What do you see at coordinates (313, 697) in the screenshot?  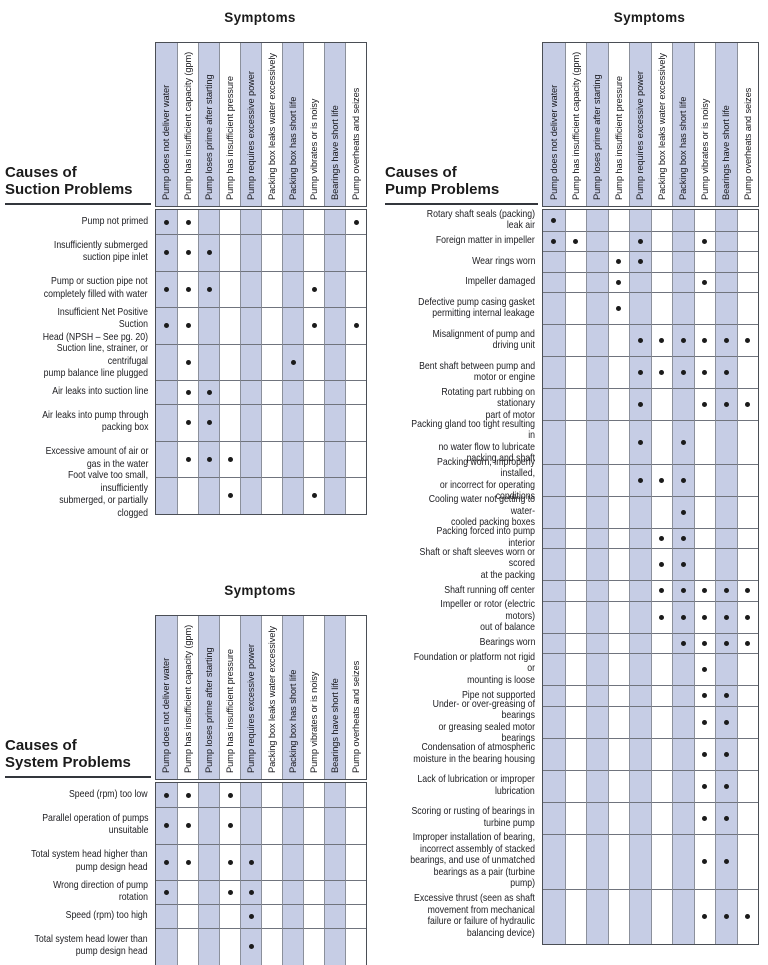 I see `symptom-column-header: Pump vibrates or is noisy` at bounding box center [313, 697].